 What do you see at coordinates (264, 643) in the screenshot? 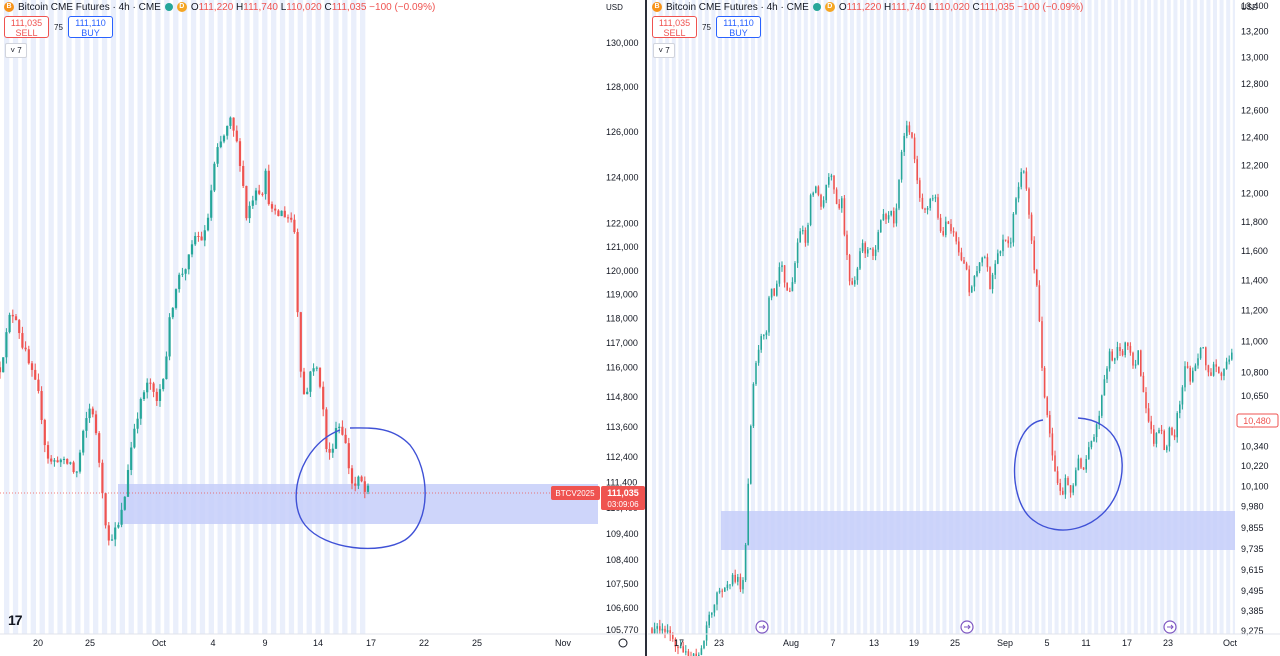
I see `time-tick-label: 9` at bounding box center [264, 643].